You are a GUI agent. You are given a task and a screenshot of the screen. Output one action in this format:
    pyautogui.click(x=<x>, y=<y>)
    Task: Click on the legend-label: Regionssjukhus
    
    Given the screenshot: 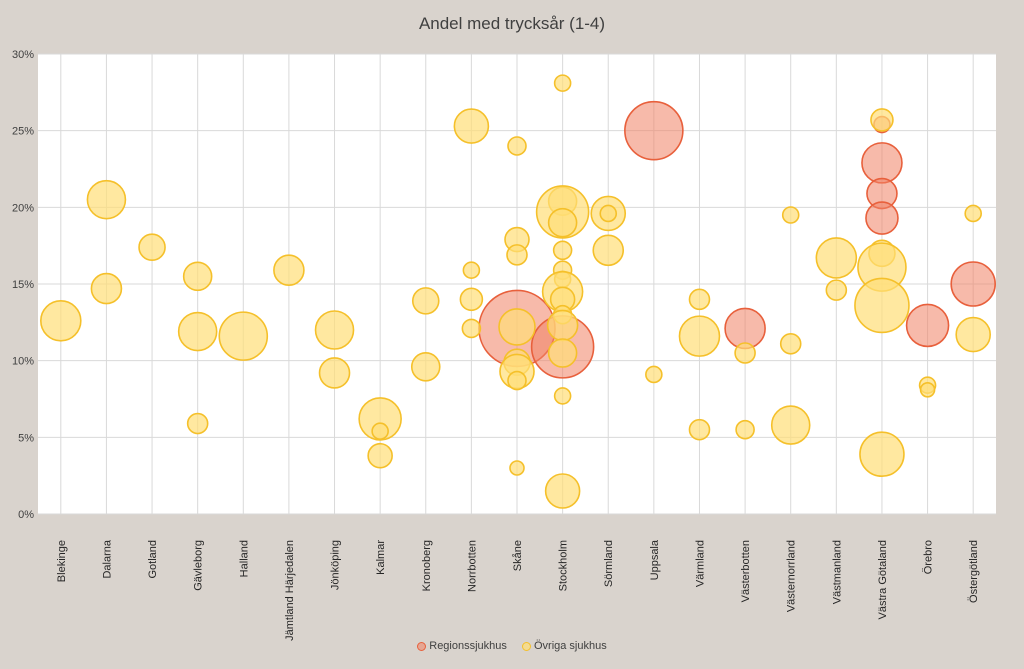 What is the action you would take?
    pyautogui.click(x=468, y=646)
    